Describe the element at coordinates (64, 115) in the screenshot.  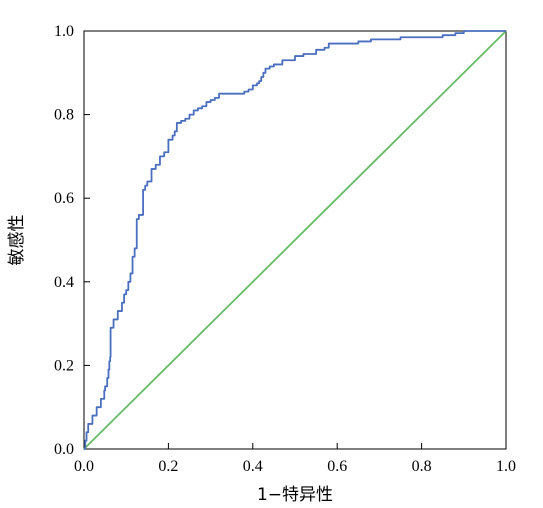
I see `y-tick-label: 0.8` at that location.